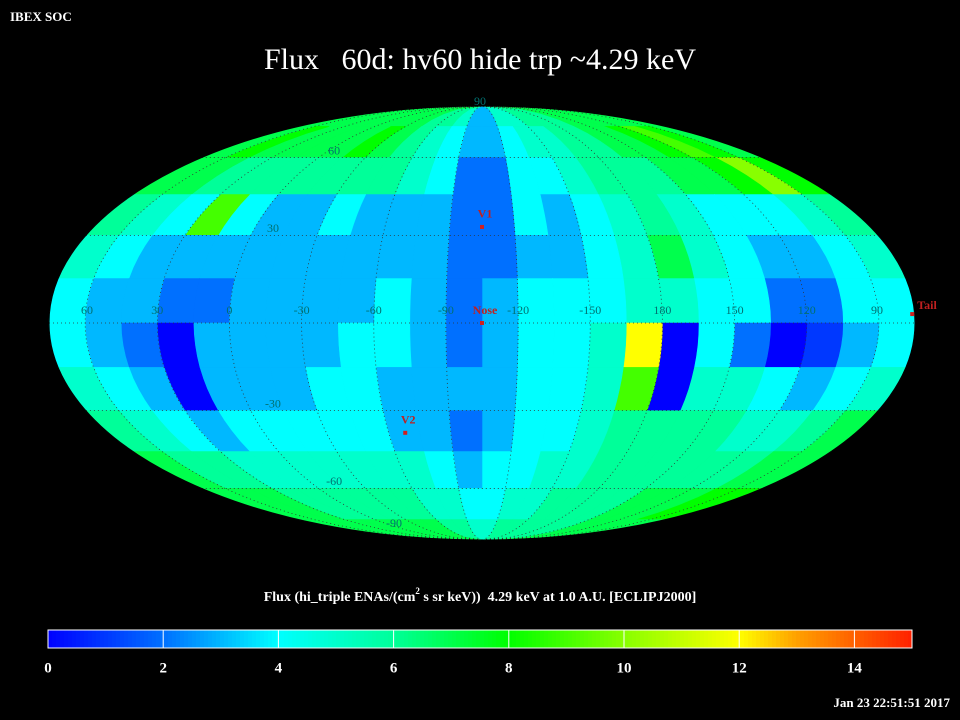 The height and width of the screenshot is (720, 960). What do you see at coordinates (877, 310) in the screenshot?
I see `lon-tick-label: 90` at bounding box center [877, 310].